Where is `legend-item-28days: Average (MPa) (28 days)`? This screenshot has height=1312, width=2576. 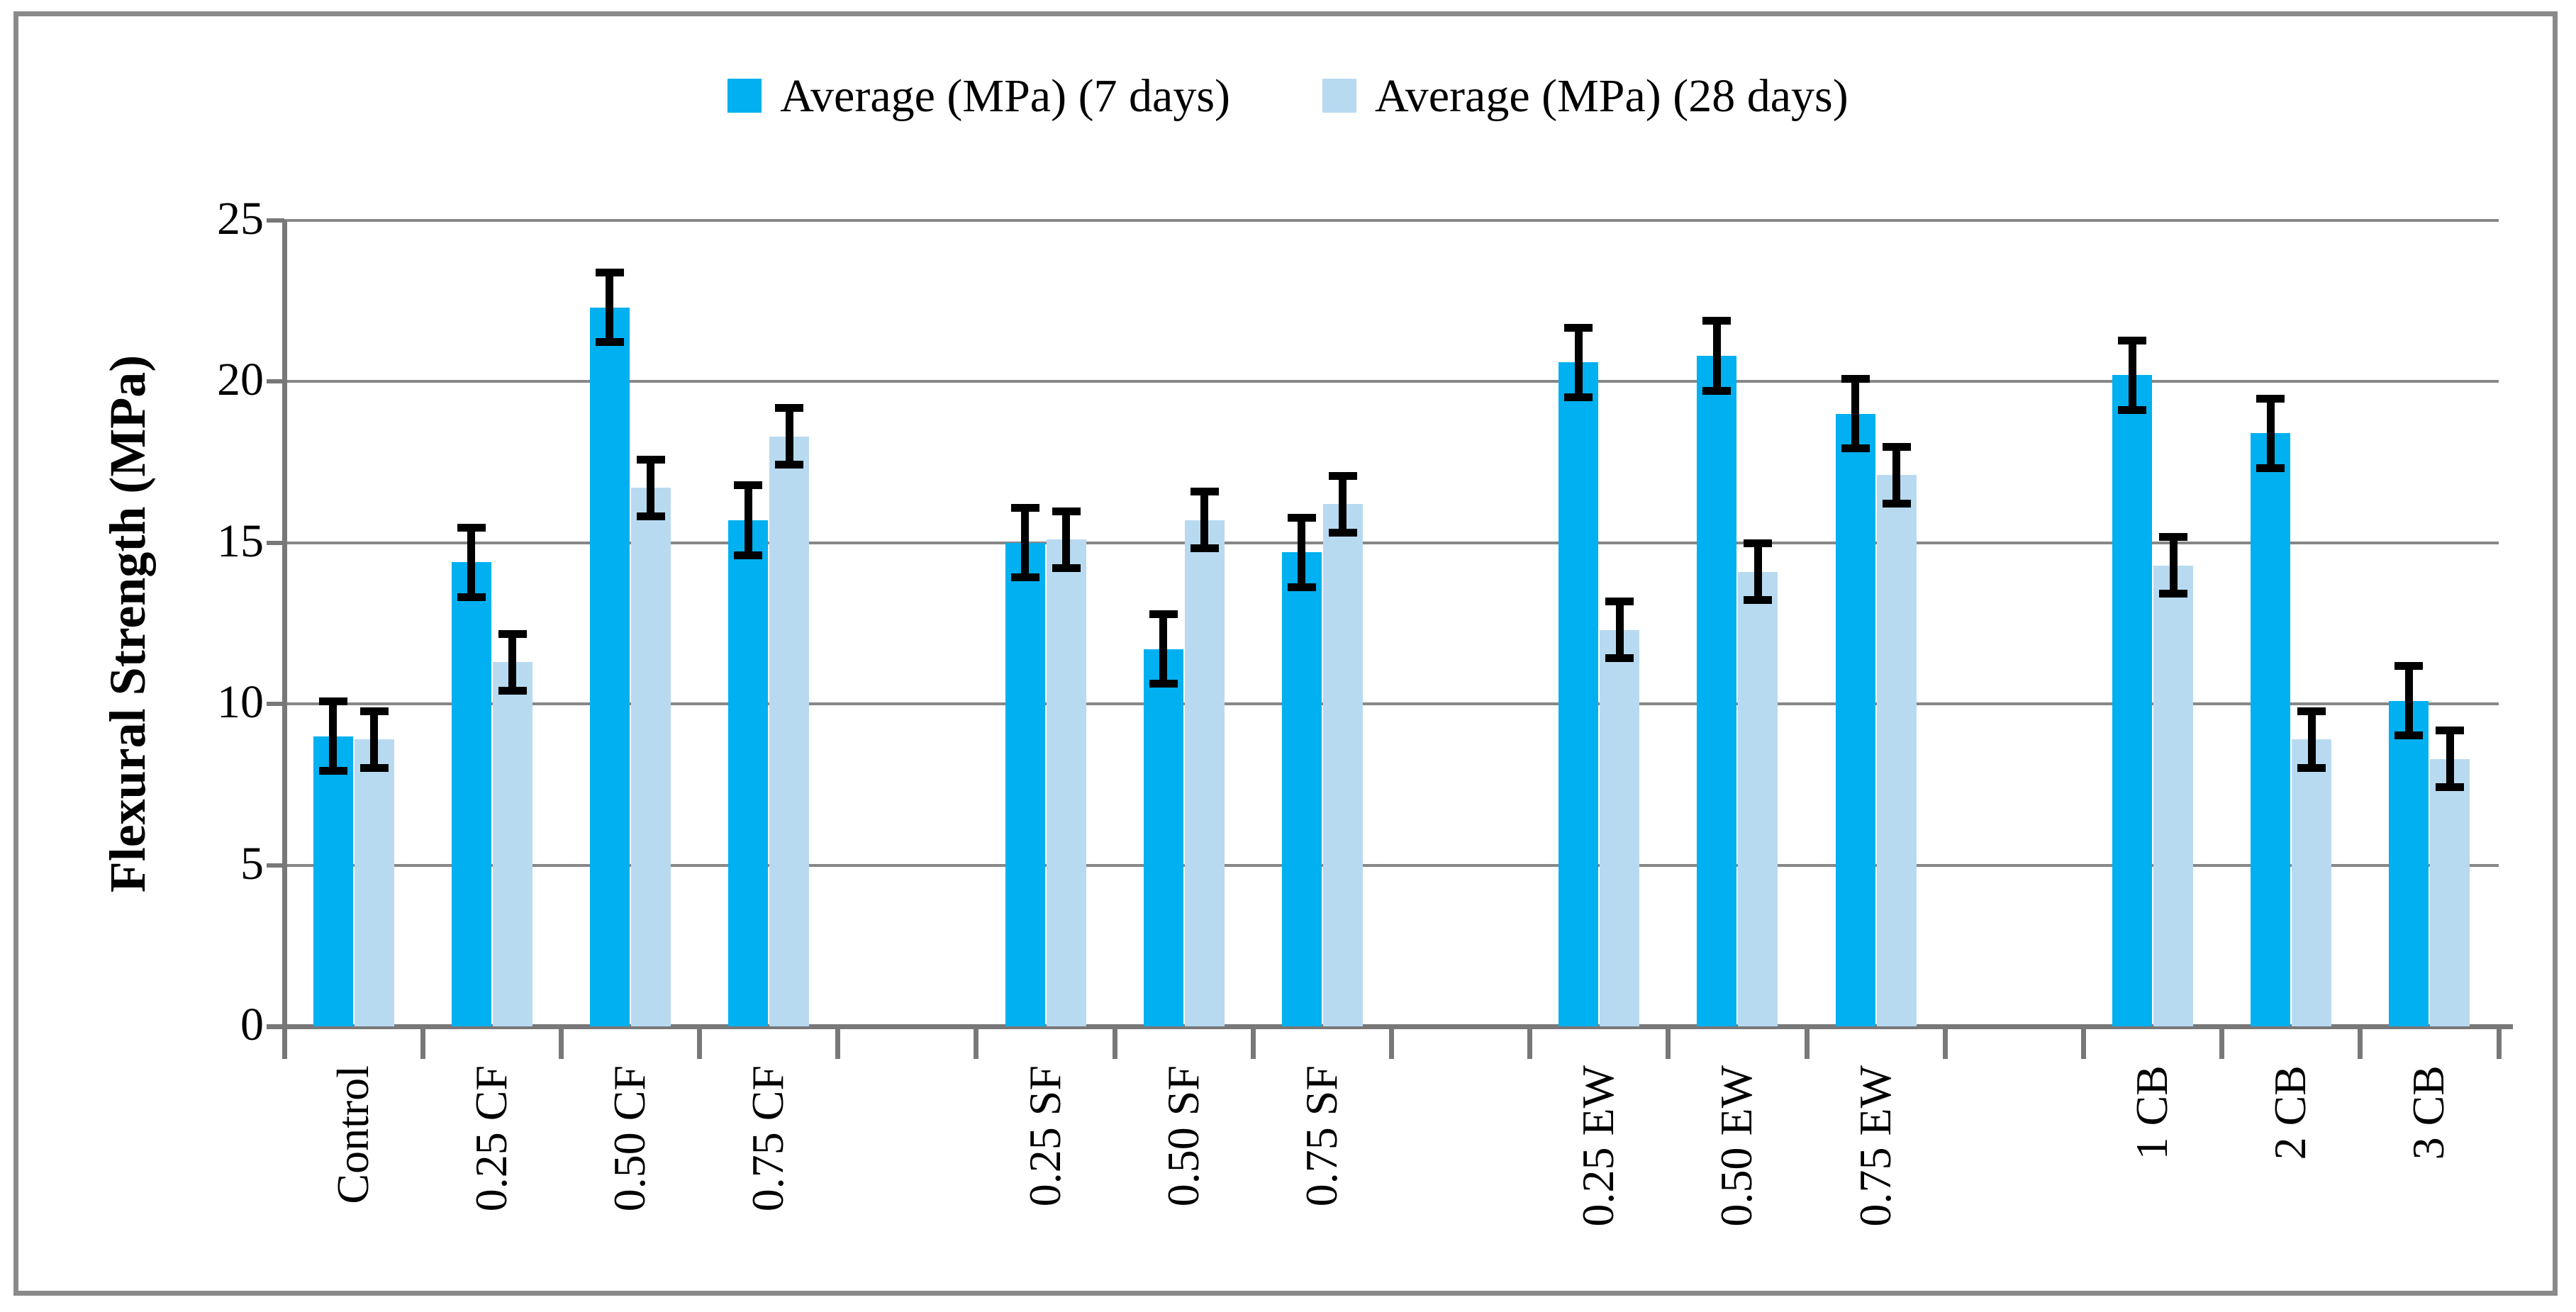
legend-item-28days: Average (MPa) (28 days) is located at coordinates (1585, 96).